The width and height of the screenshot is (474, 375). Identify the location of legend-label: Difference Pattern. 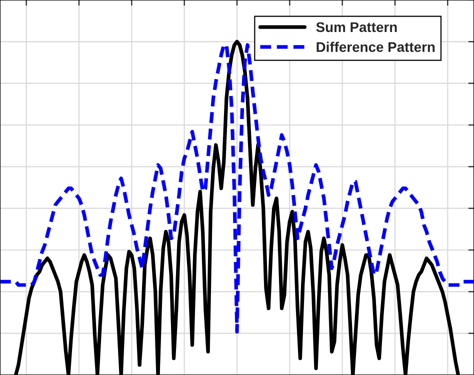
(375, 47).